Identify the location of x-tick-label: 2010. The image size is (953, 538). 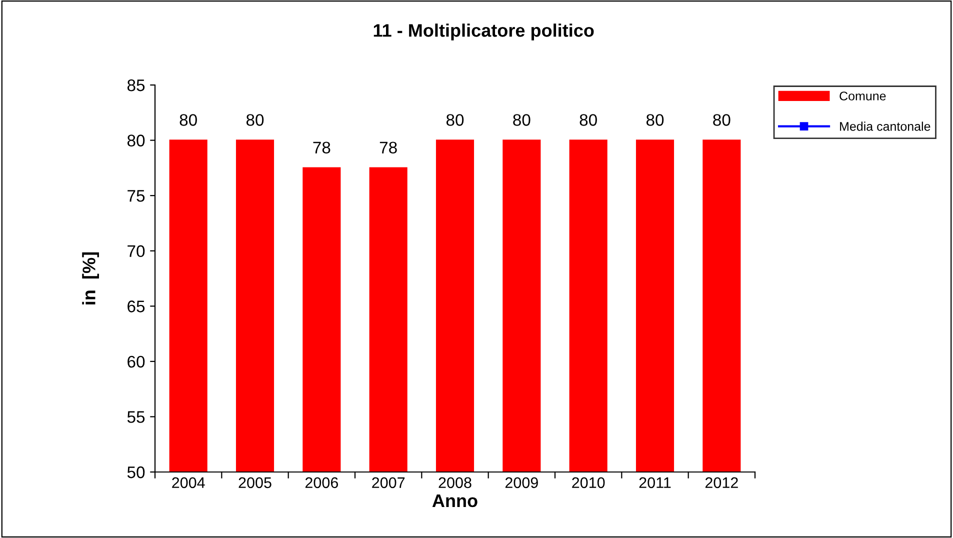
(588, 482).